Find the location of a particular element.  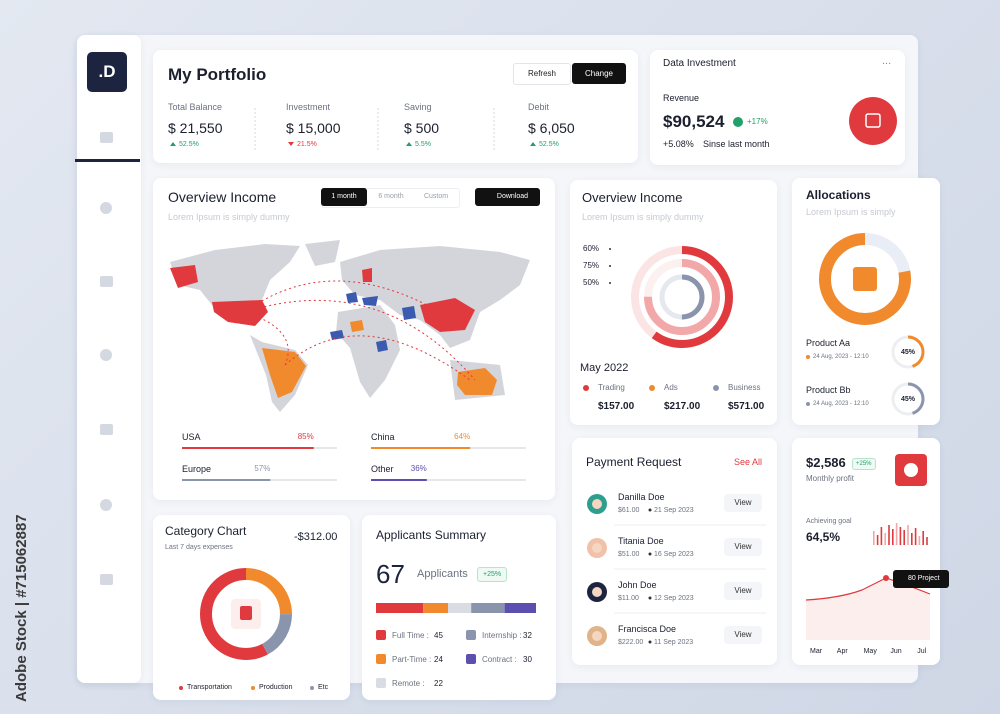

month-label: Jun is located at coordinates (896, 651).